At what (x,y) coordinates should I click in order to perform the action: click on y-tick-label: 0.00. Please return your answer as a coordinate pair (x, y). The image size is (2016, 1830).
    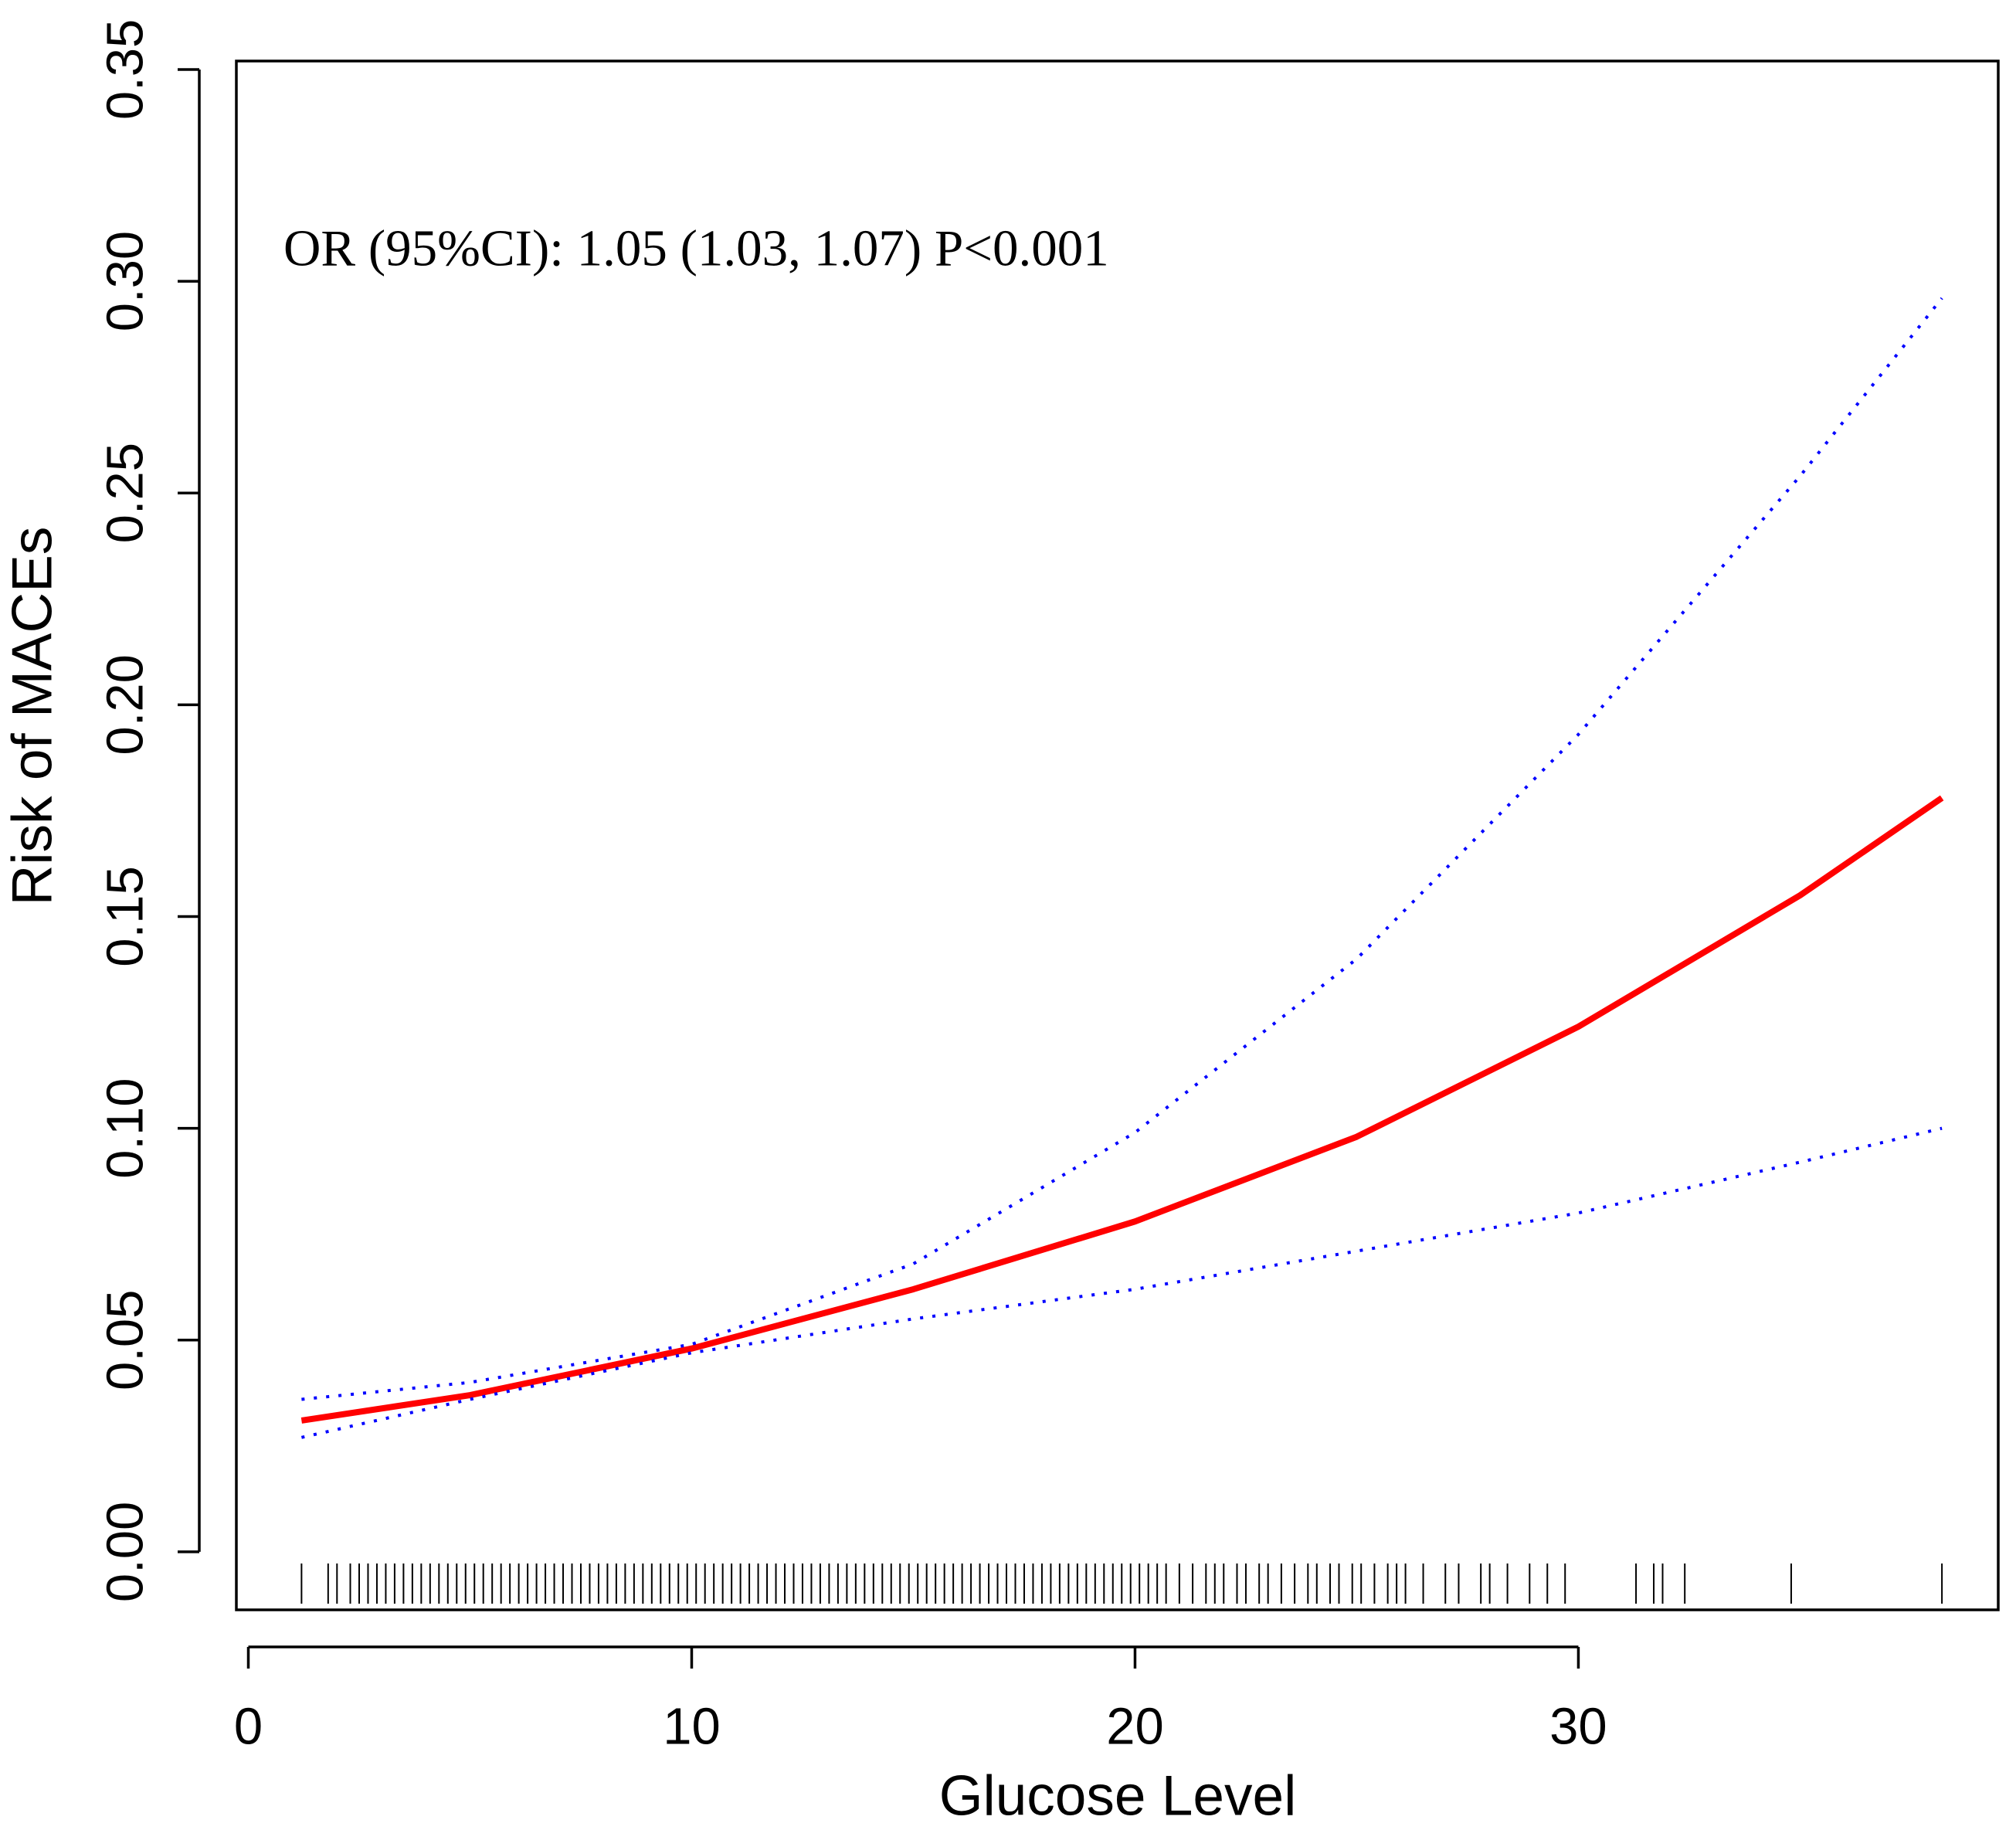
    Looking at the image, I should click on (126, 1552).